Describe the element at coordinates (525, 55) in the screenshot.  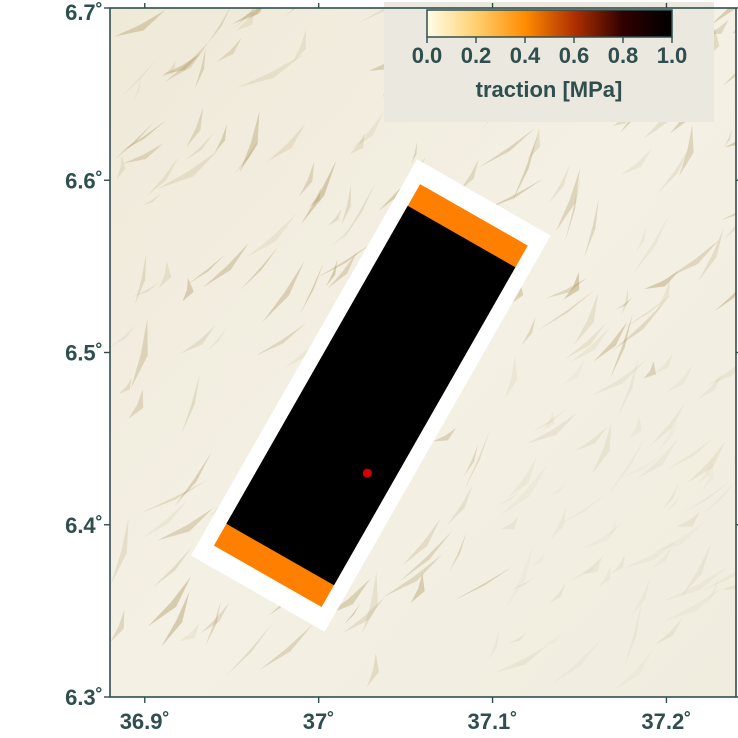
I see `colorbar-tick-label: 0.4` at that location.